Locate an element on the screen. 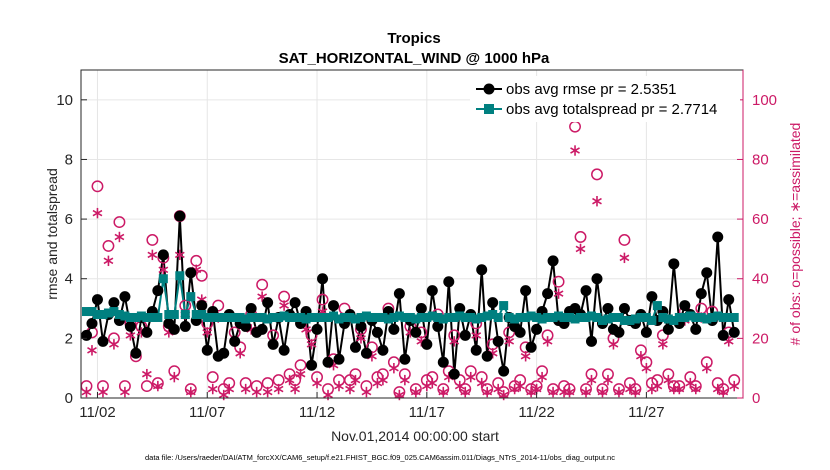 The width and height of the screenshot is (830, 470). y2-axis-ticks: 0 20 40 60 80 100 is located at coordinates (757, 249).